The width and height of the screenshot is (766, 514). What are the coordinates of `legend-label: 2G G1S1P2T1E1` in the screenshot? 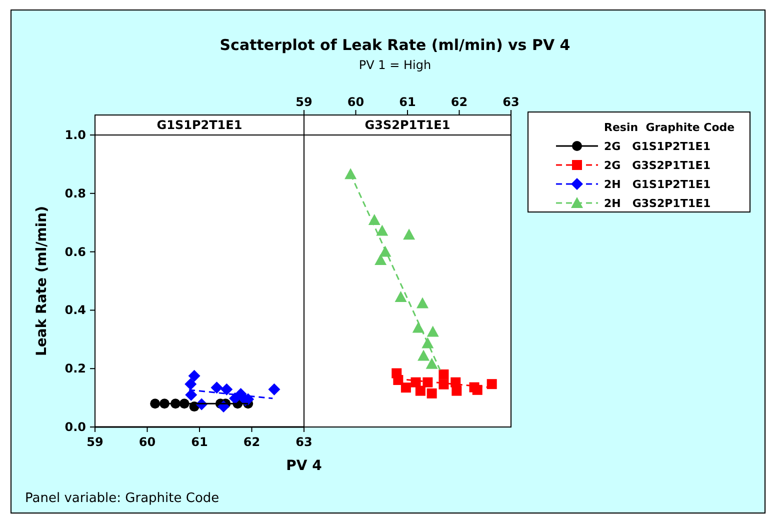 It's located at (657, 146).